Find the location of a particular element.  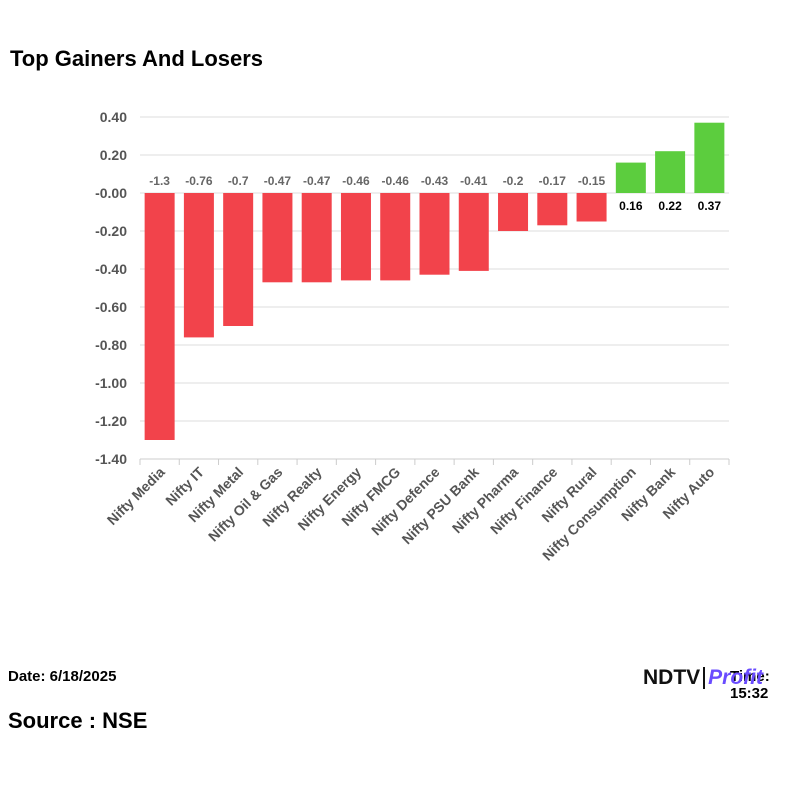

chart-title: Top Gainers And Losers is located at coordinates (137, 58).